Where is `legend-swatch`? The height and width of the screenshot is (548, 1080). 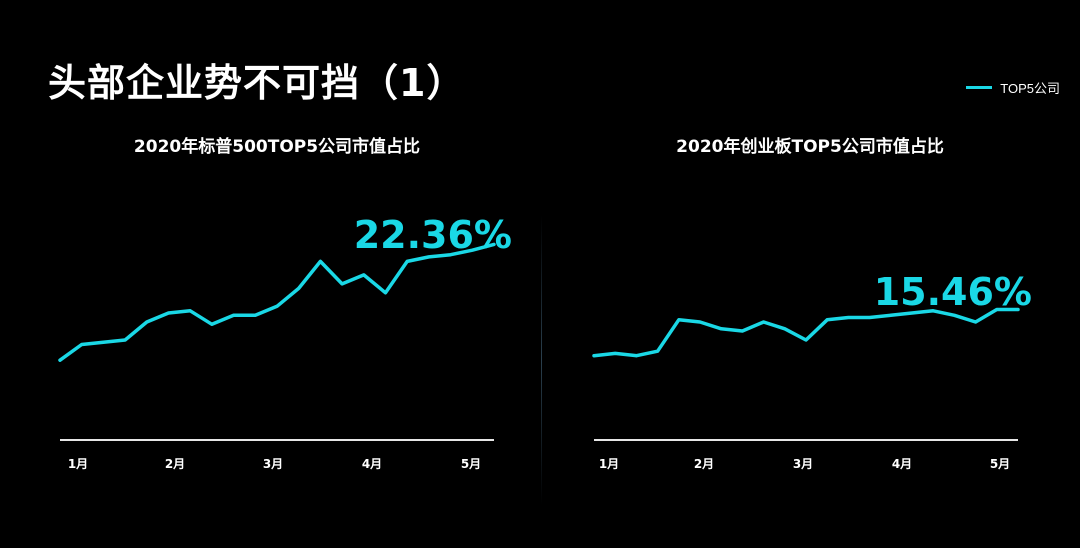
legend-swatch is located at coordinates (979, 87).